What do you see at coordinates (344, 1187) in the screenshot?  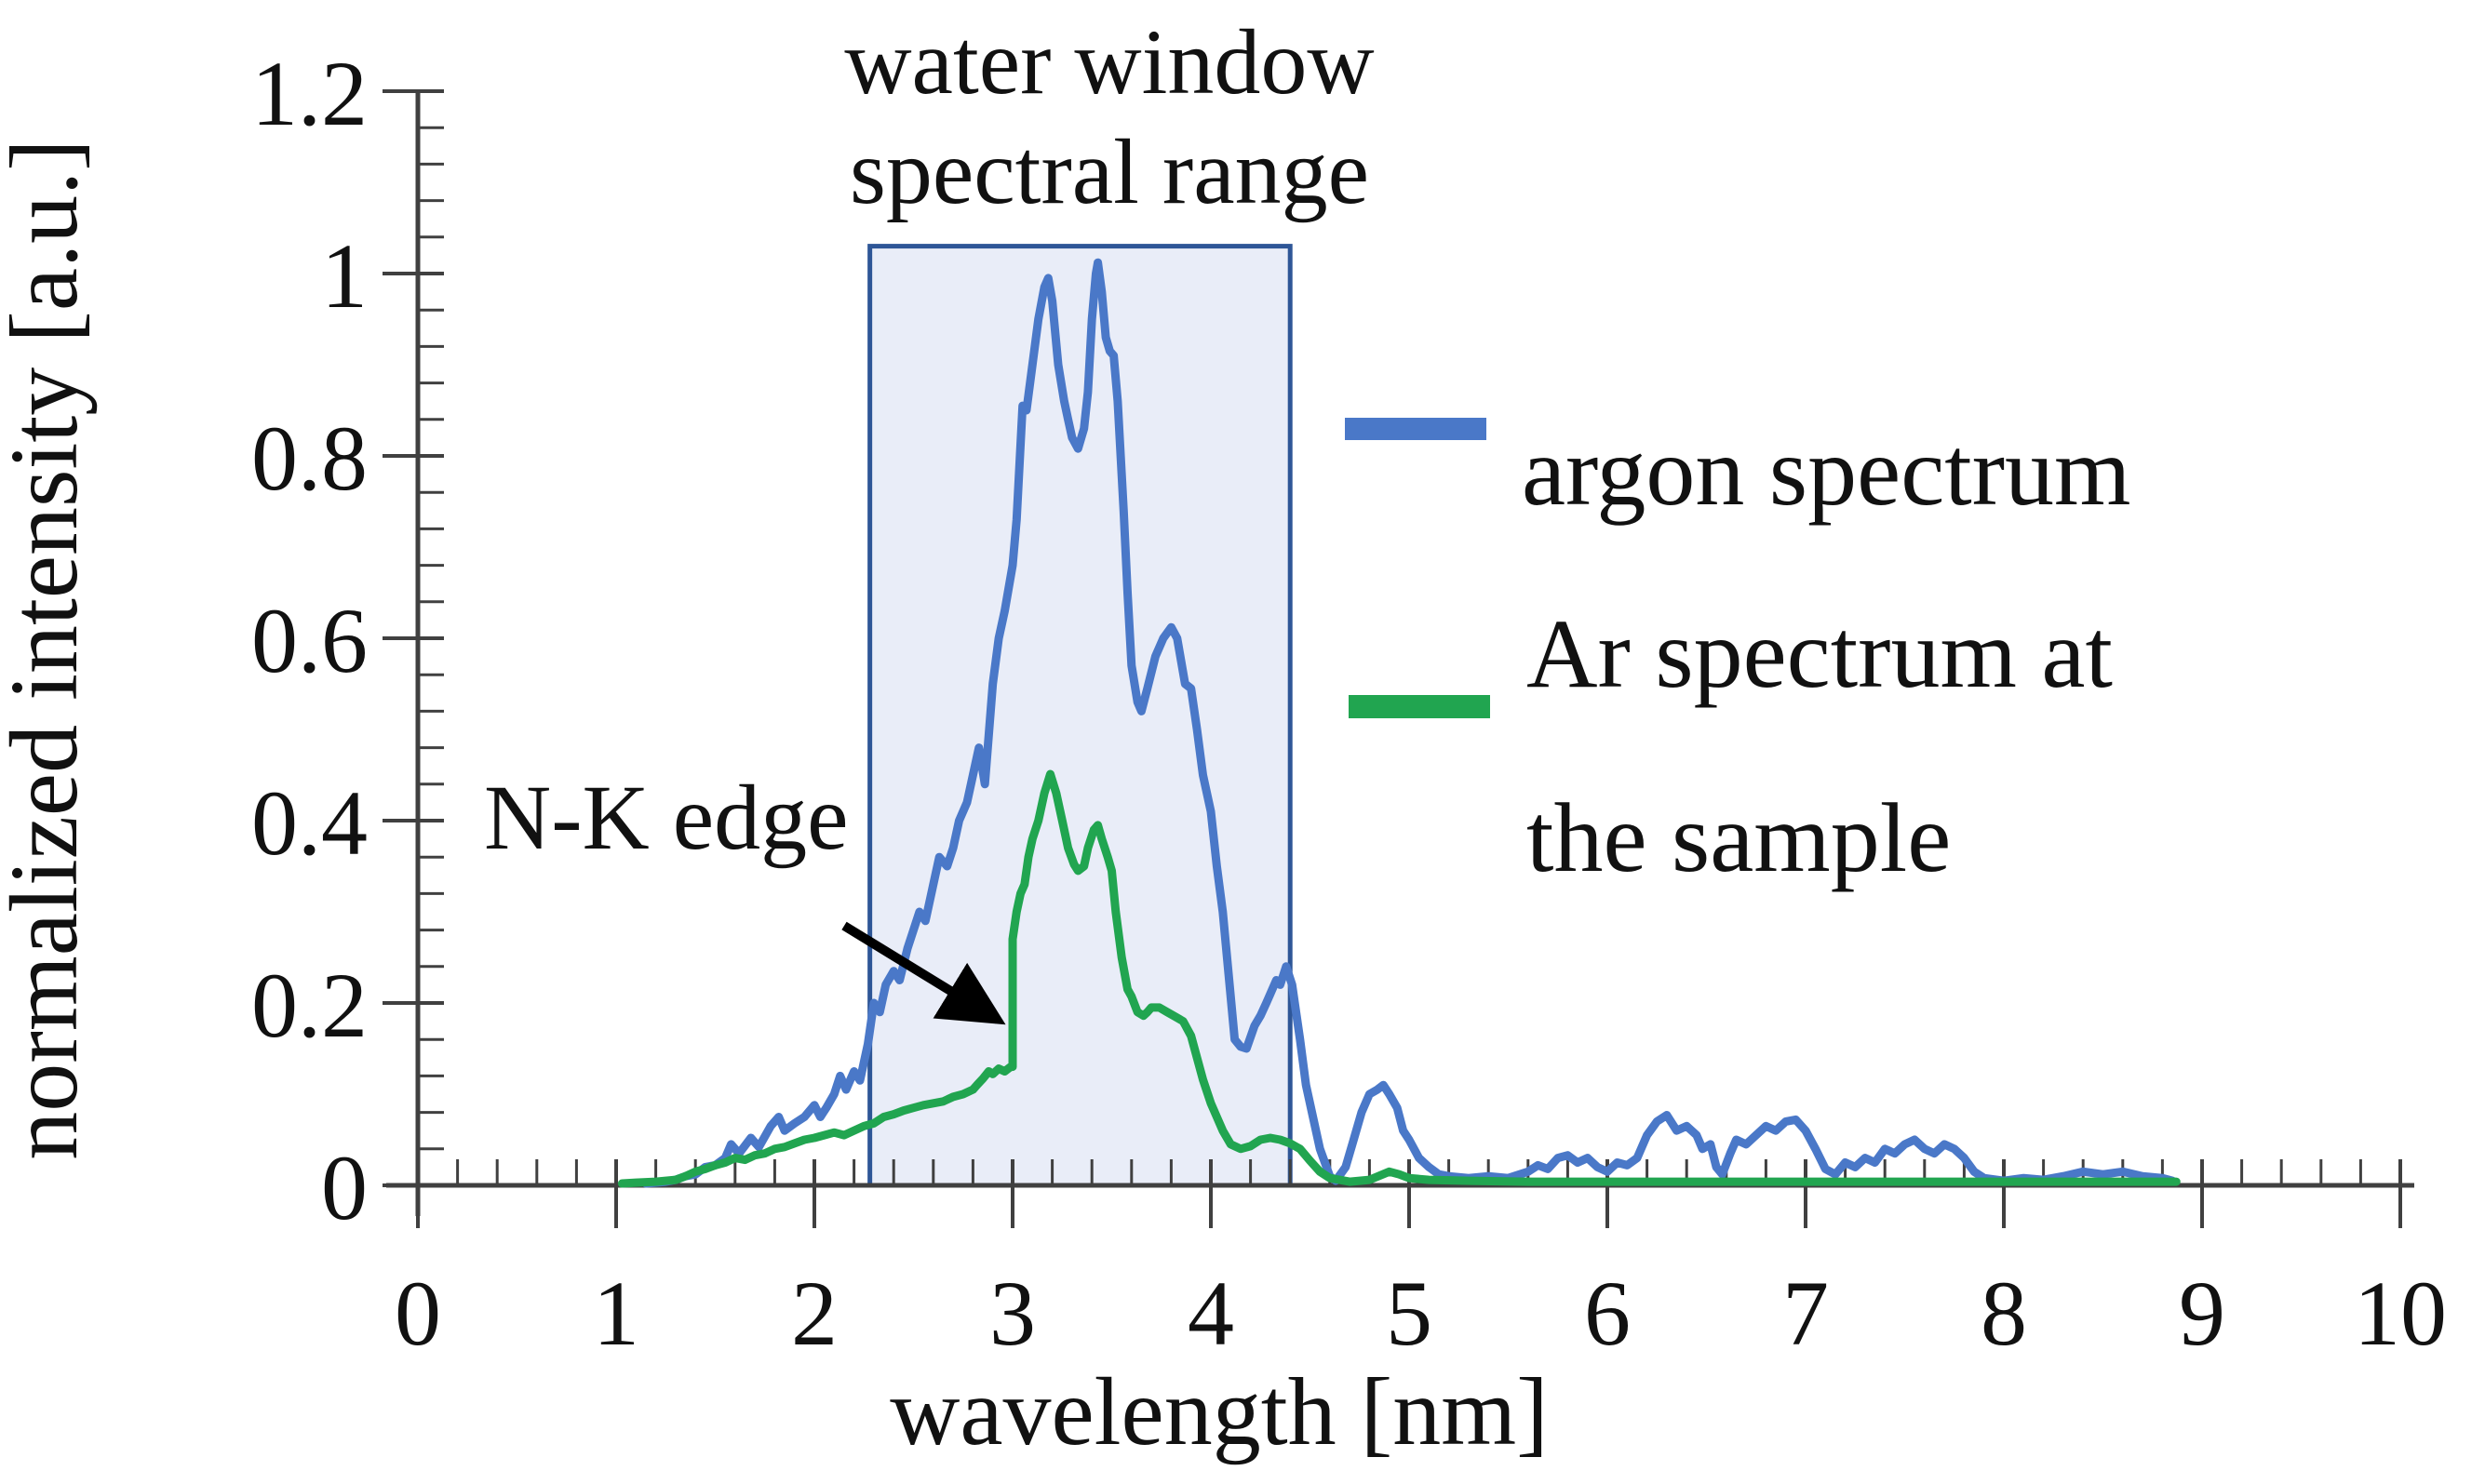 I see `y-tick-label: 0` at bounding box center [344, 1187].